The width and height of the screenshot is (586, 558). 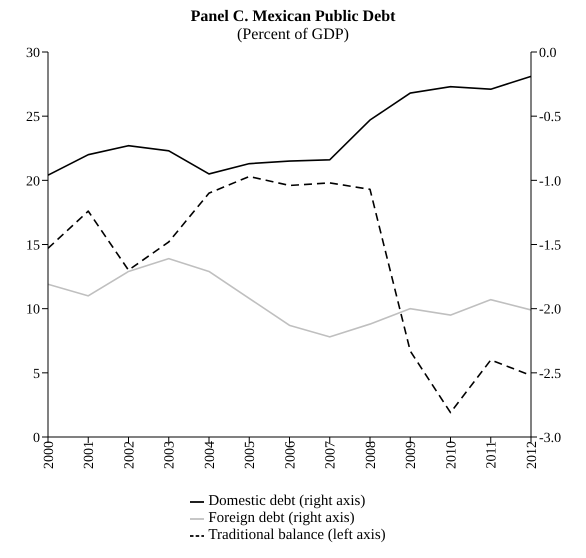 I want to click on x-tick-label: 2004, so click(x=210, y=455).